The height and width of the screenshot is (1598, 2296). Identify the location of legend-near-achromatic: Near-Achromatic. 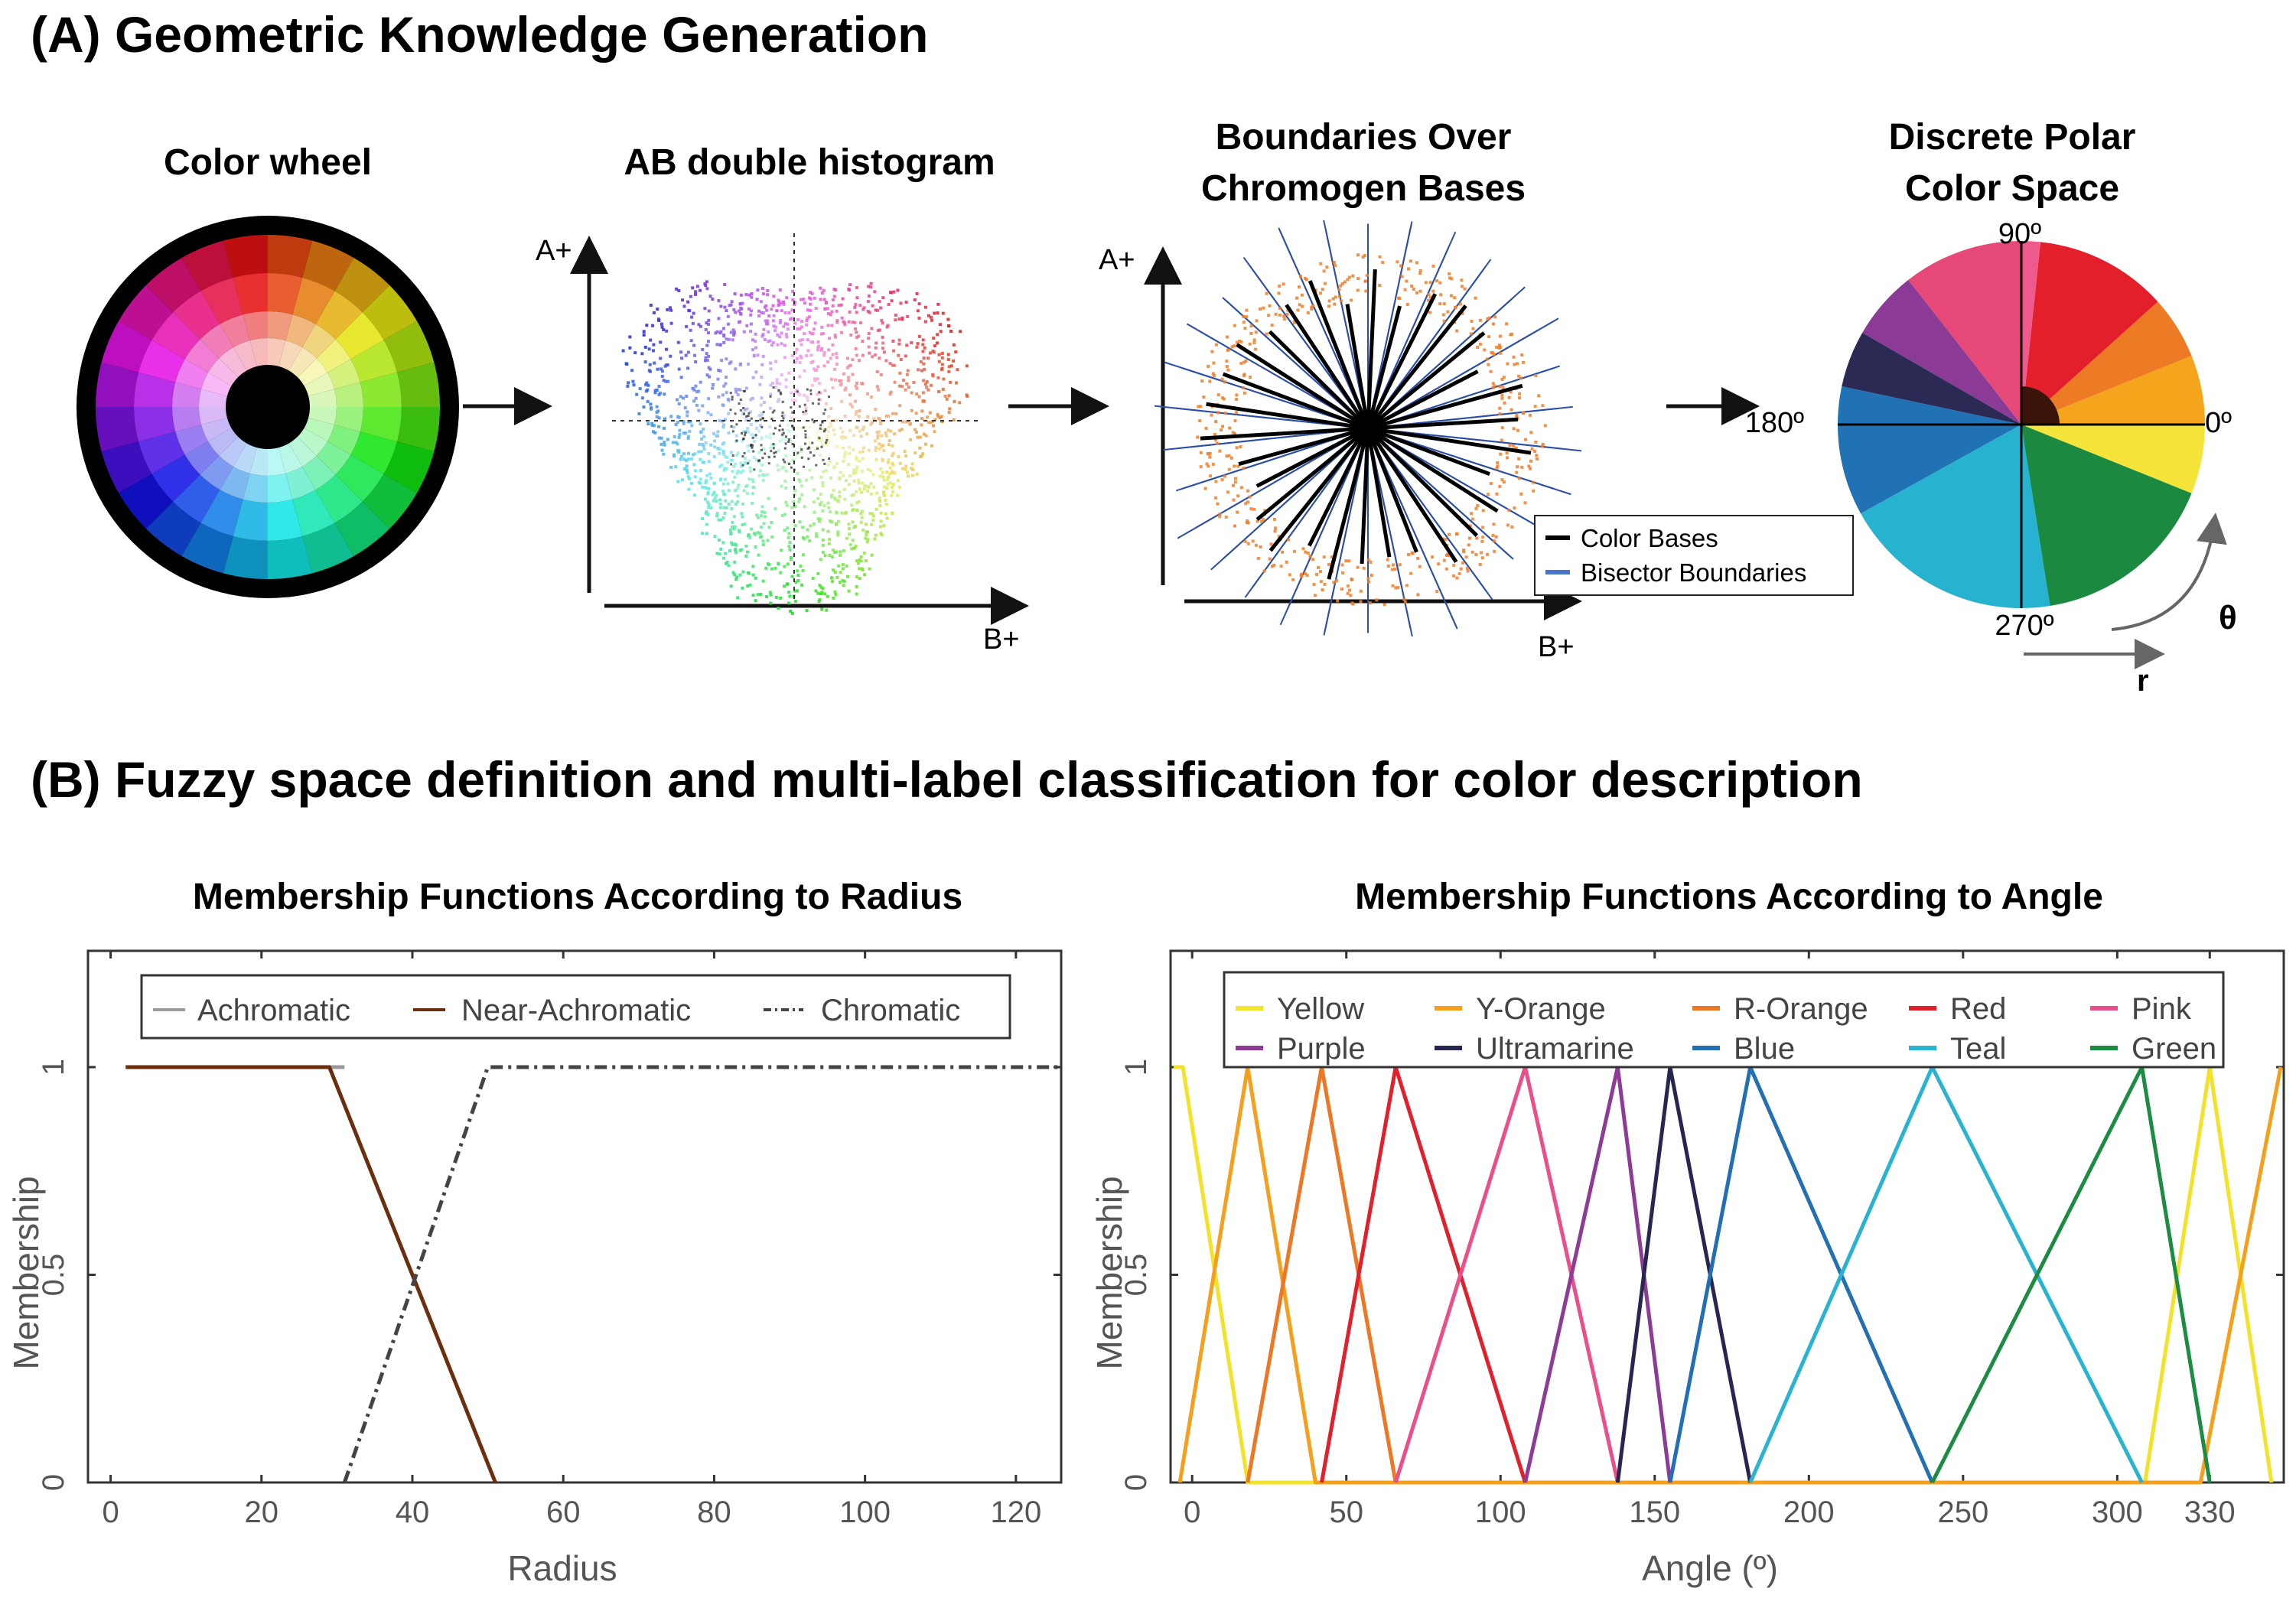
(576, 1011).